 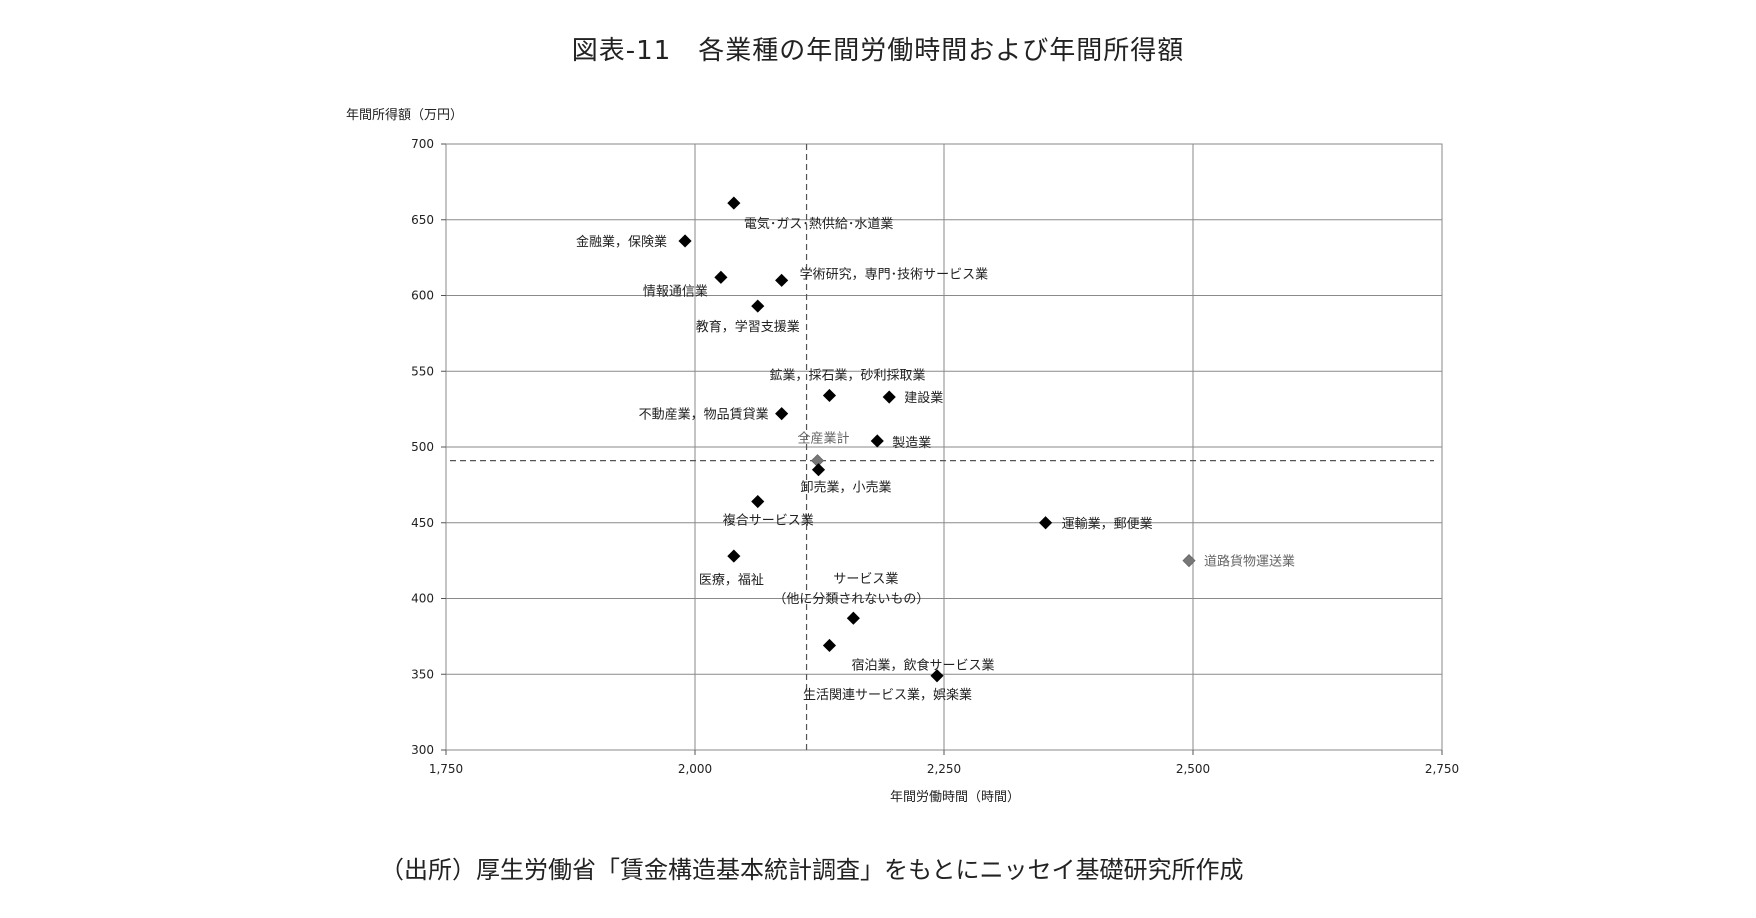 What do you see at coordinates (954, 797) in the screenshot?
I see `x-axis-label: 年間労働時間（時間）` at bounding box center [954, 797].